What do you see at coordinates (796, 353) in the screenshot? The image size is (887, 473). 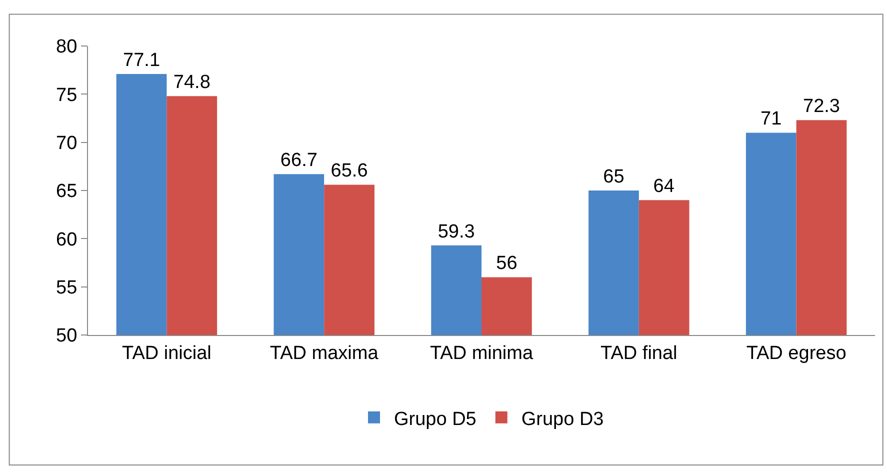 I see `x-tick-label: TAD egreso` at bounding box center [796, 353].